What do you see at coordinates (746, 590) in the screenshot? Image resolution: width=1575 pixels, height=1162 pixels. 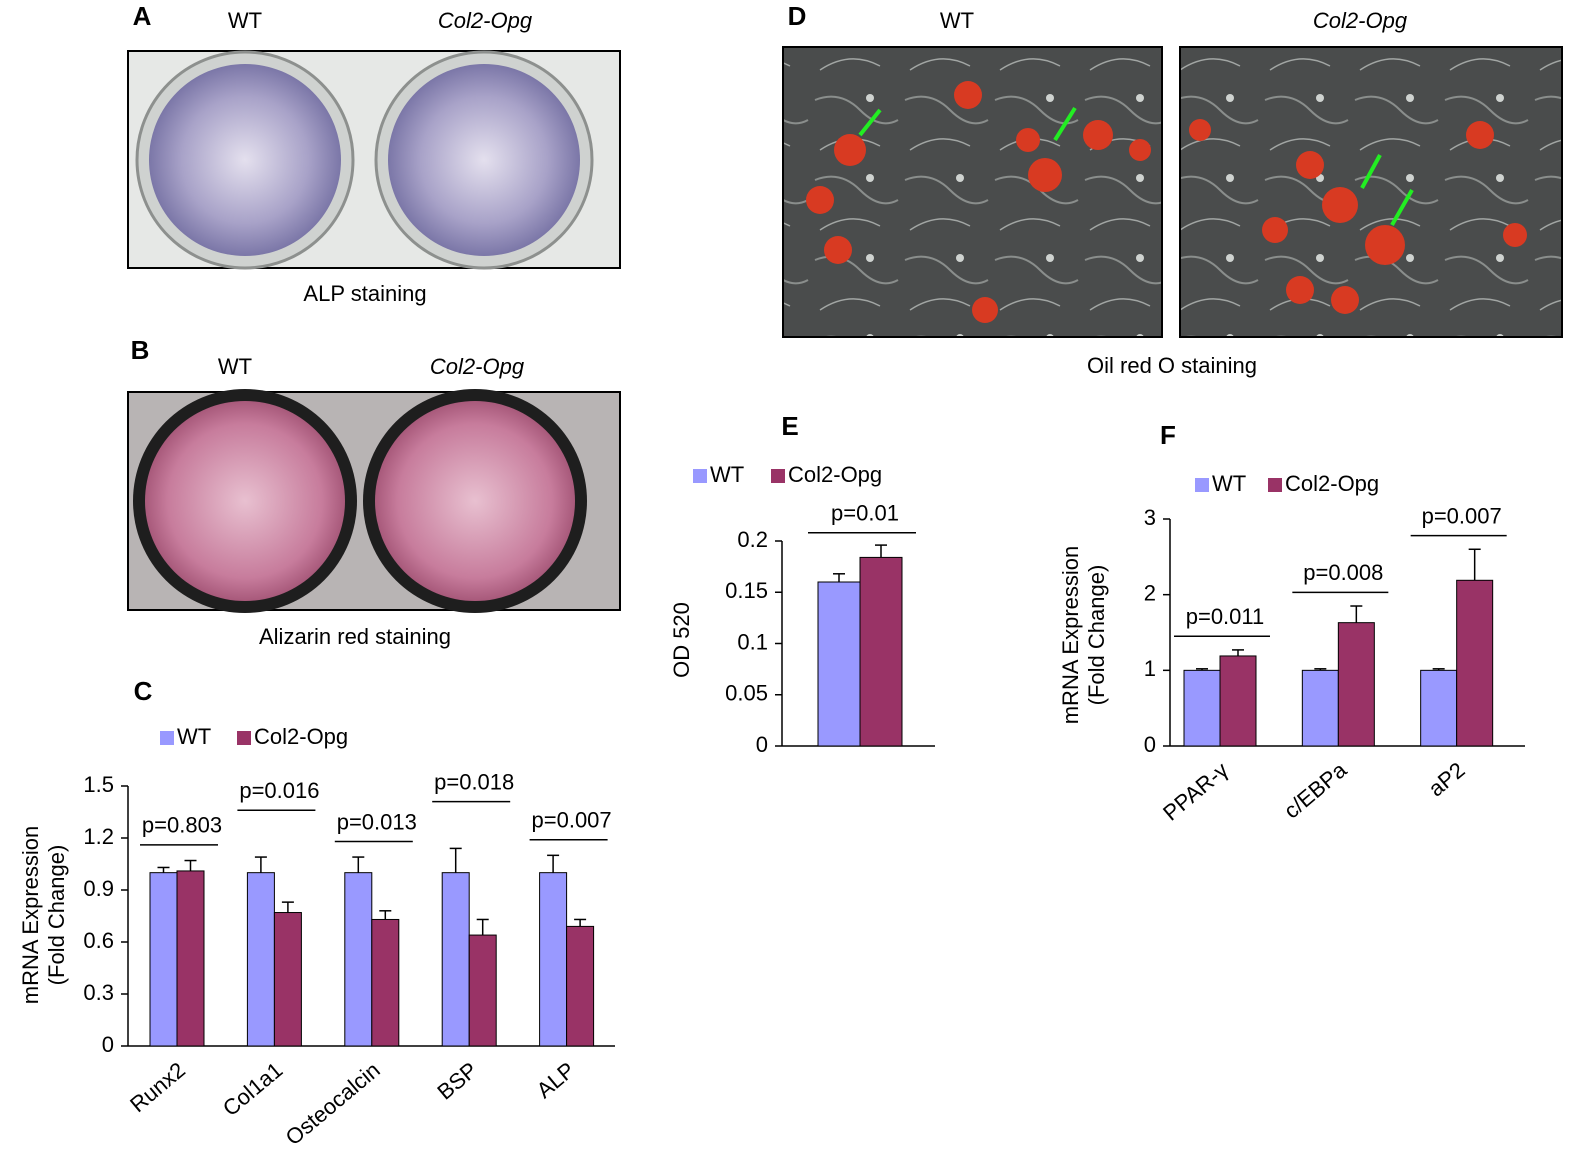 I see `y-tick-label: 0.15` at bounding box center [746, 590].